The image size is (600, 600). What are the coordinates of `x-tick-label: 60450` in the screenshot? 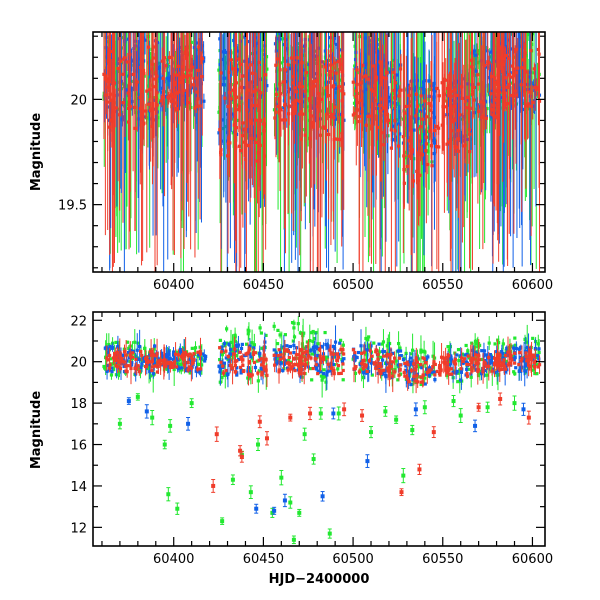 It's located at (263, 285).